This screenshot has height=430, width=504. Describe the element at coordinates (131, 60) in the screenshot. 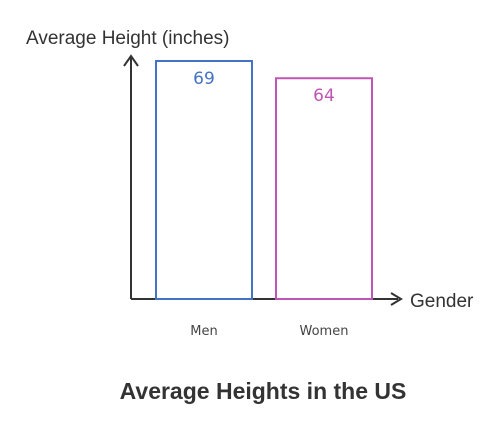

I see `y-axis-arrow-icon` at that location.